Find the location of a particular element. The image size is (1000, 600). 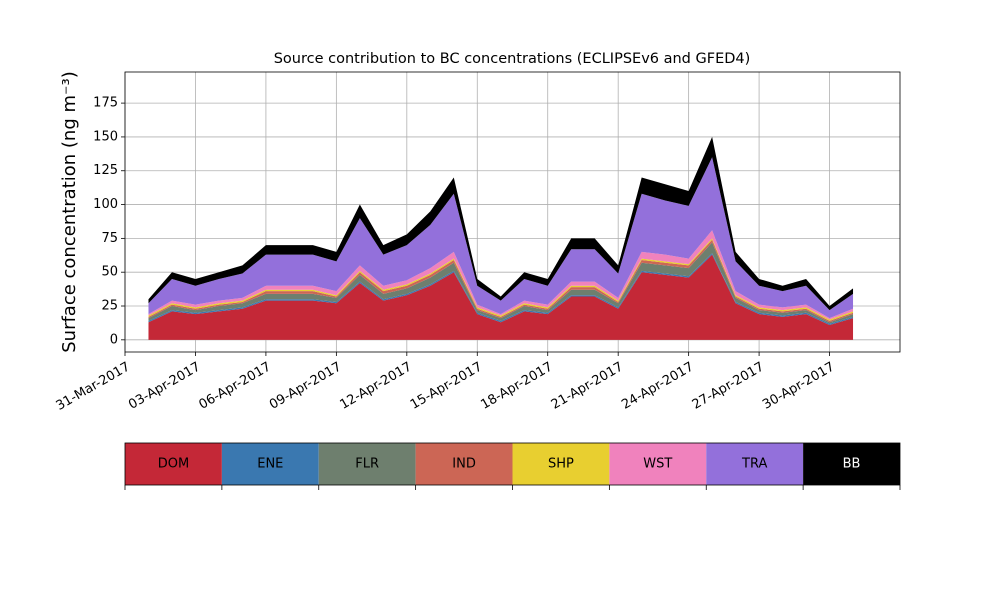

x-tick-label: 31-Mar-2017 is located at coordinates (93, 387).